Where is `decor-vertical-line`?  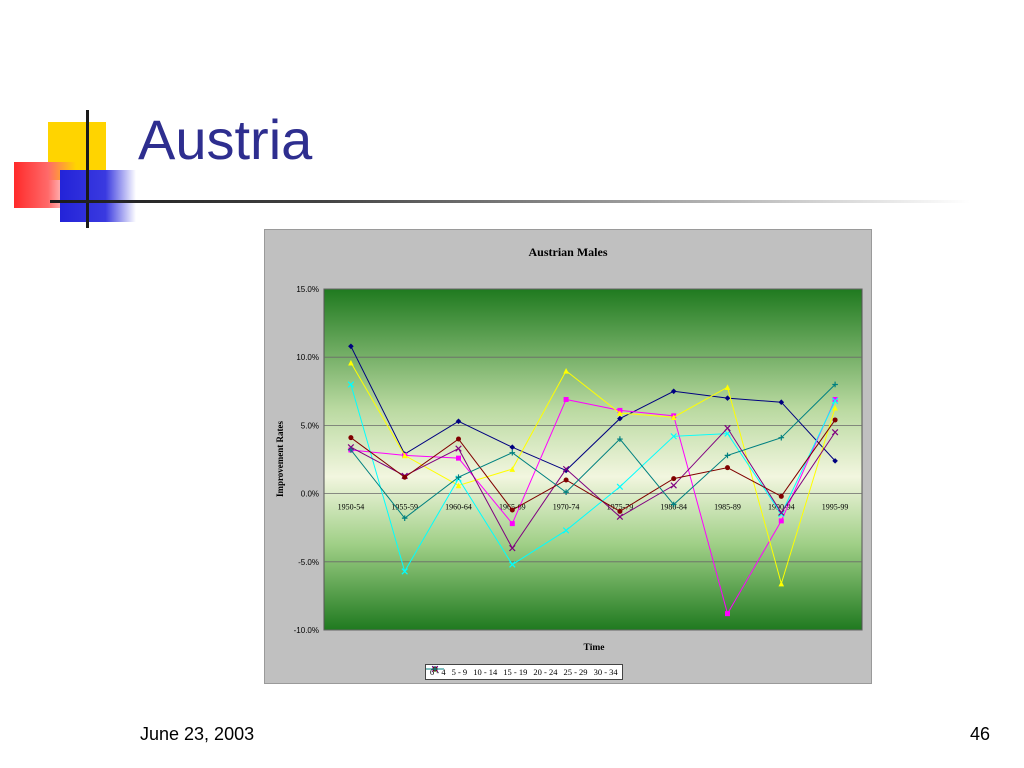 decor-vertical-line is located at coordinates (87, 169).